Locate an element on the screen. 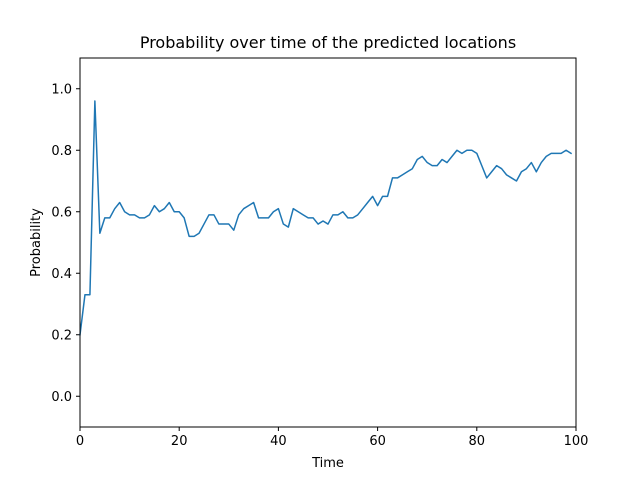  x-tick-label: 100 is located at coordinates (576, 441).